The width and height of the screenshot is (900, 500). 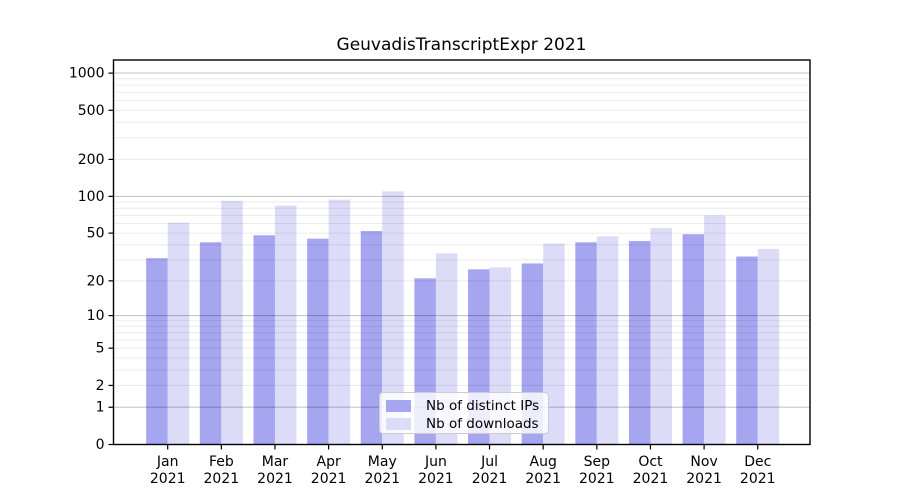 What do you see at coordinates (100, 349) in the screenshot?
I see `y-tick-label: 5` at bounding box center [100, 349].